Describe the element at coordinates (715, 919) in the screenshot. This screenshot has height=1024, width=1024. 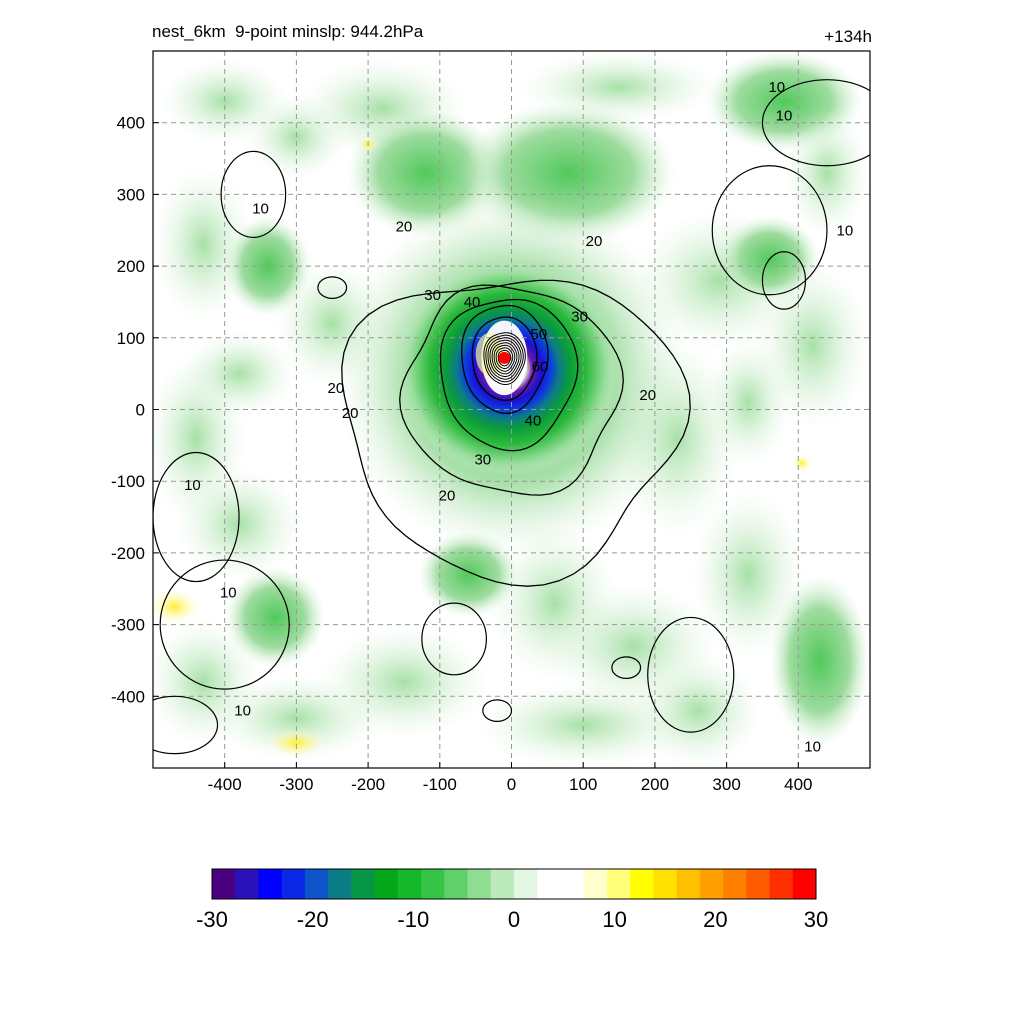
I see `colorbar-tick-label: 20` at that location.